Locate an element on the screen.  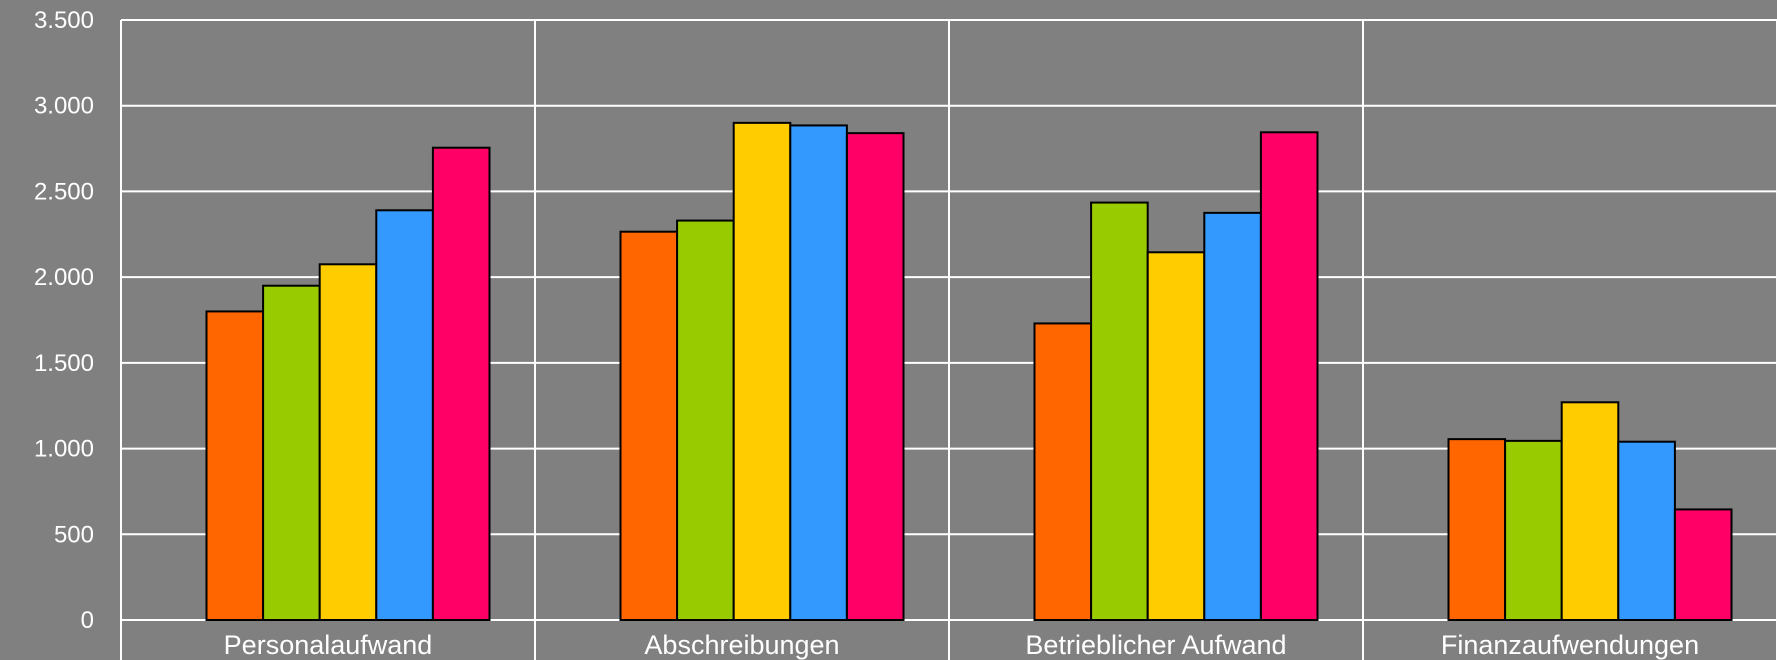
x-category-label: Betrieblicher Aufwand is located at coordinates (1155, 645).